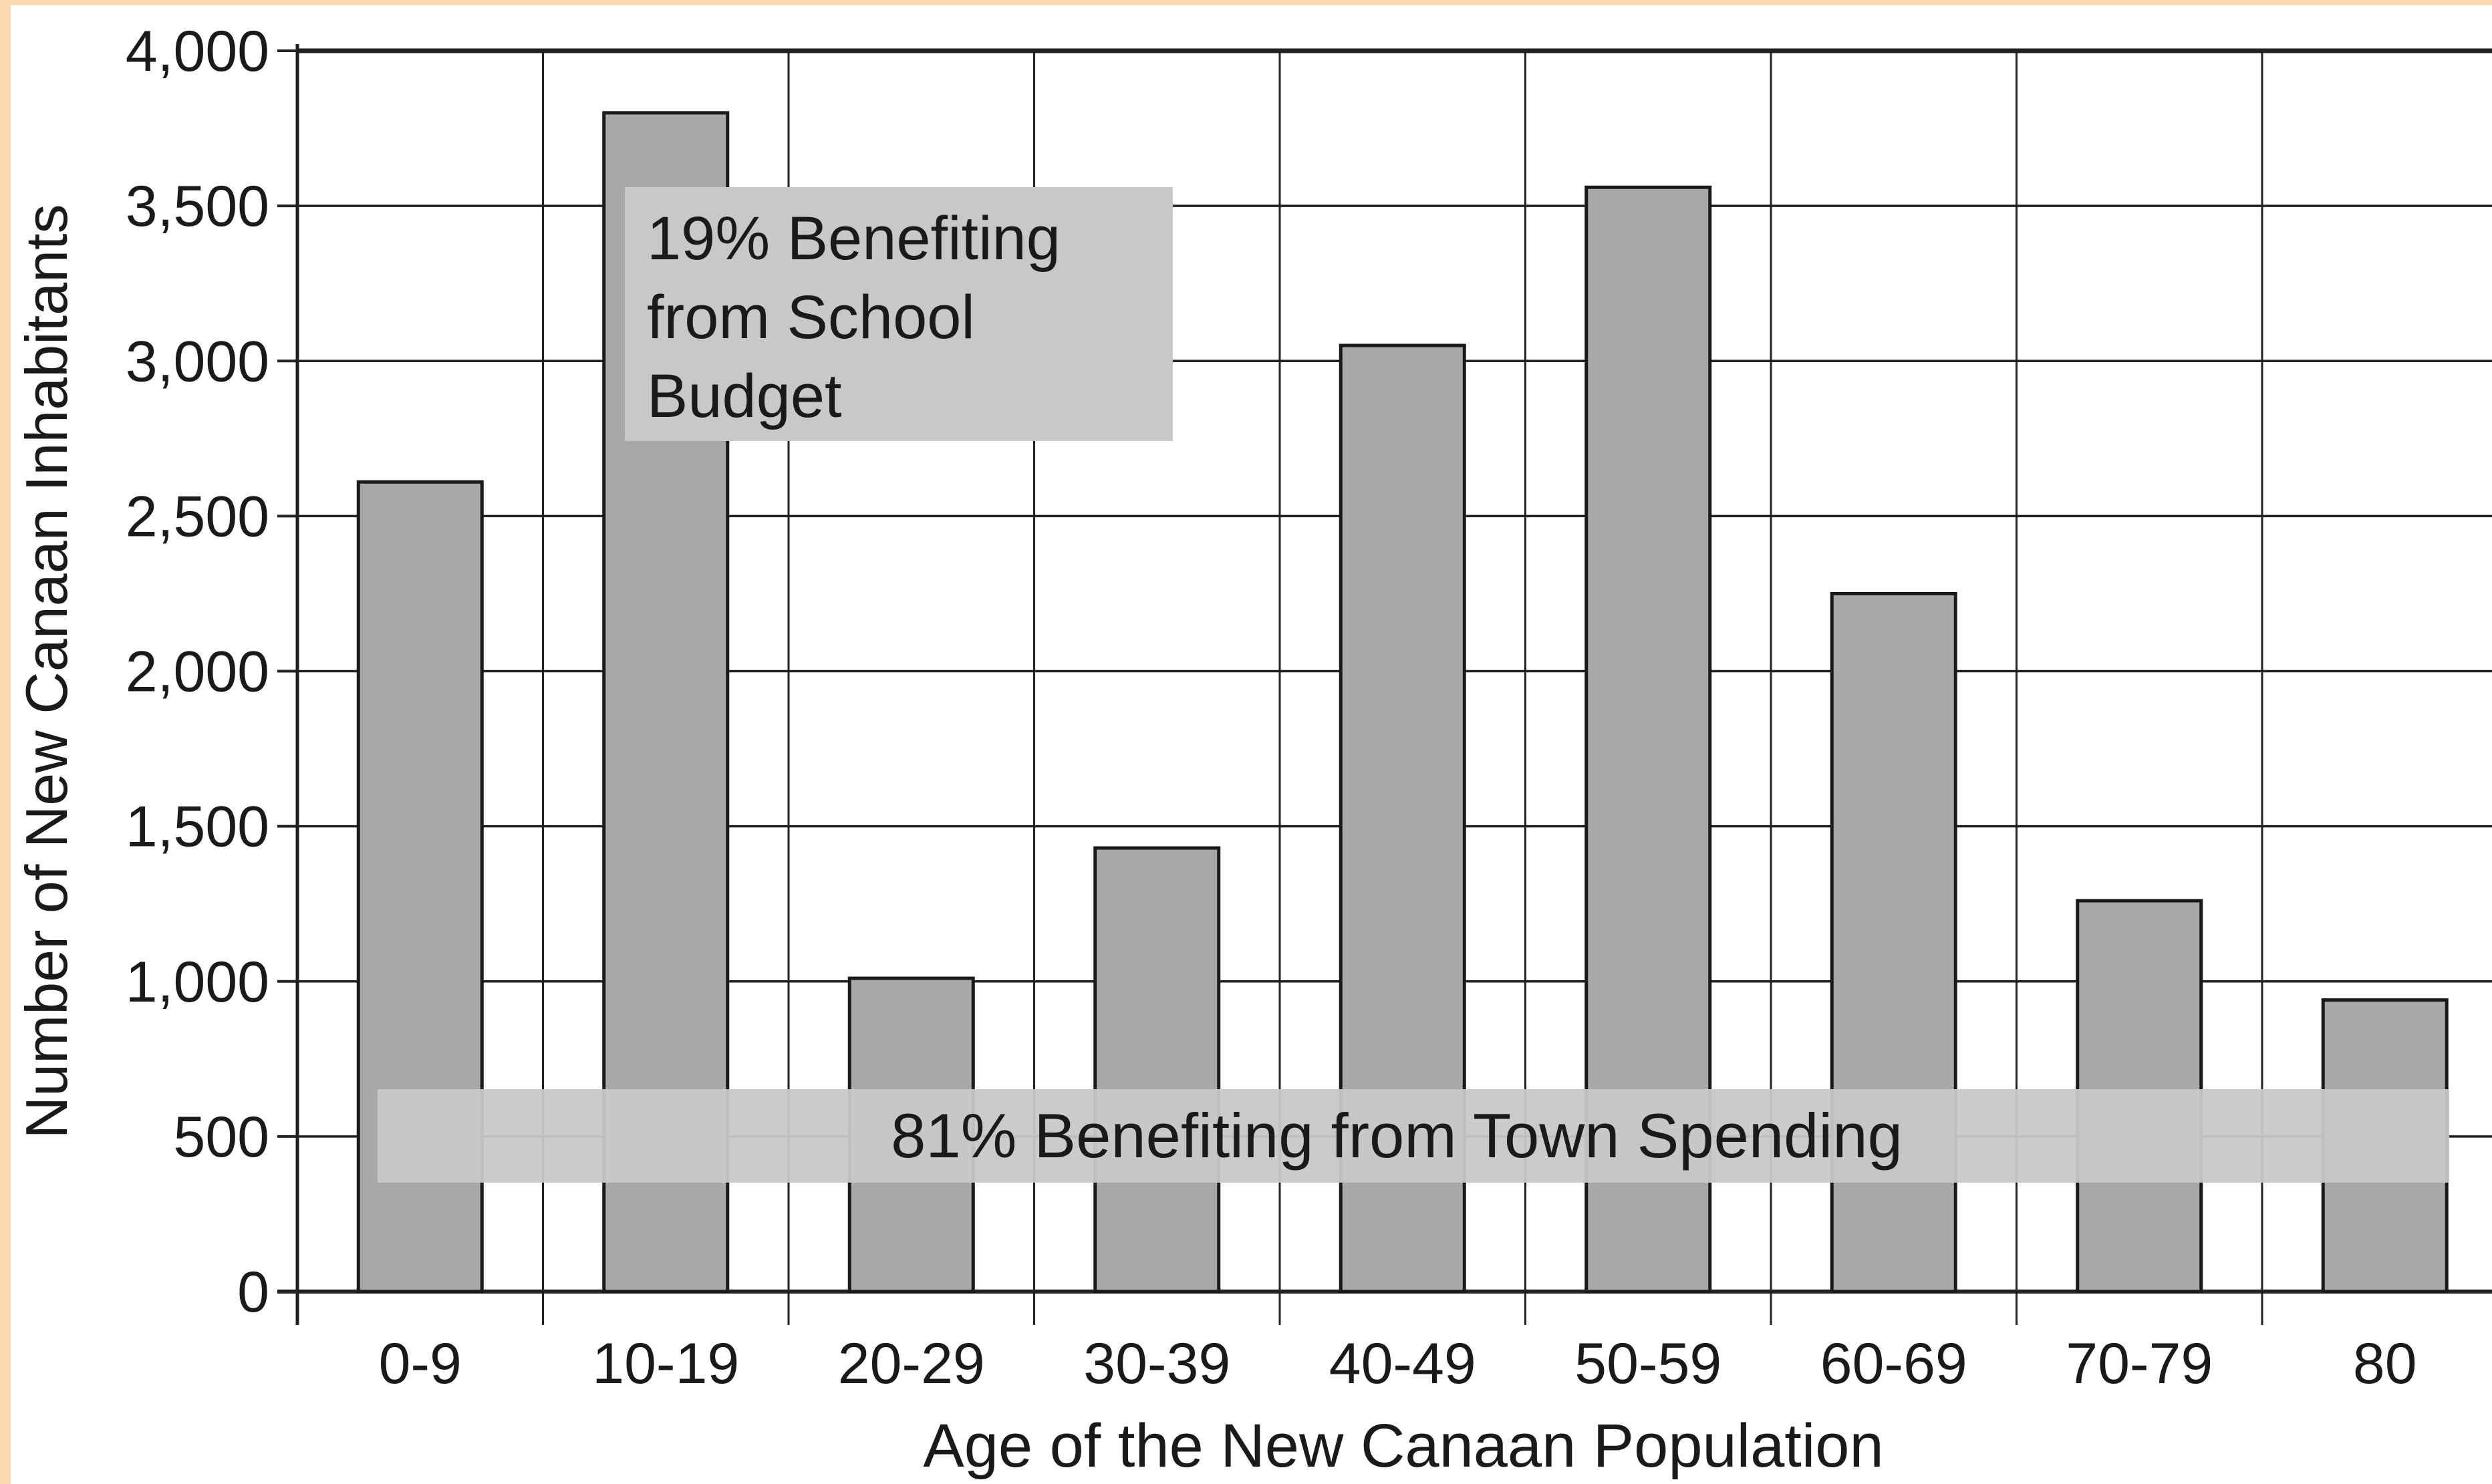 This screenshot has width=2492, height=1484. I want to click on x-tick-label: 10-19, so click(665, 1364).